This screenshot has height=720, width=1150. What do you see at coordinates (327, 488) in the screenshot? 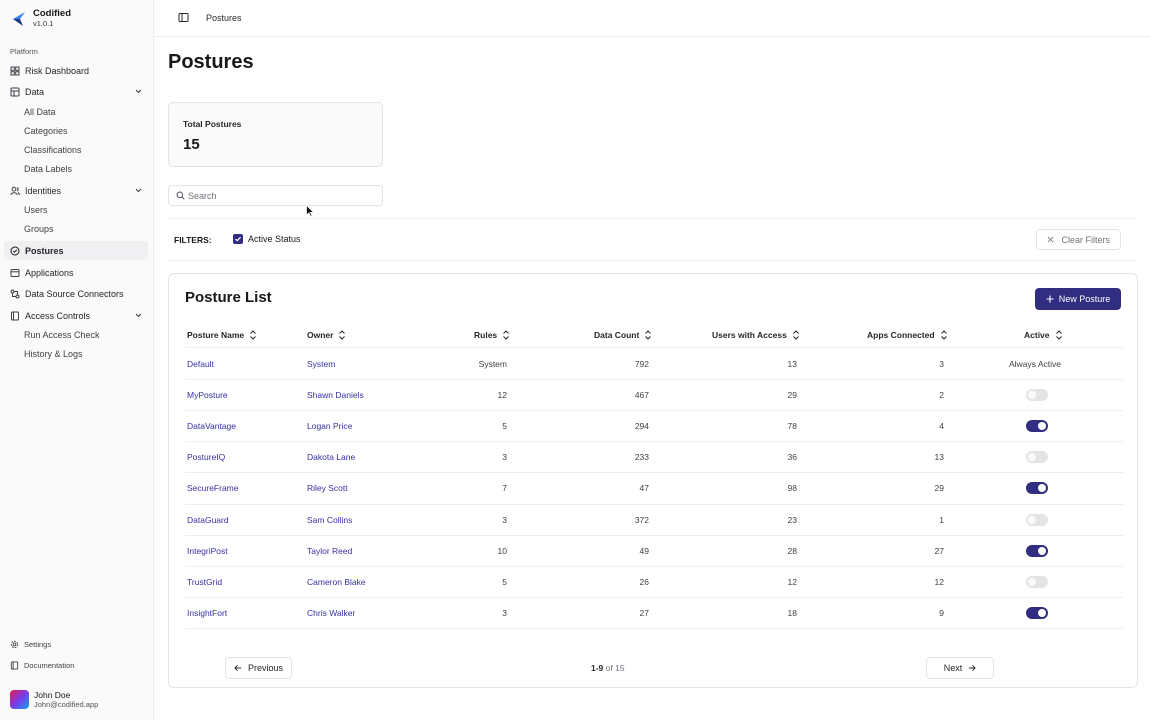
I see `owner-link: Riley Scott` at bounding box center [327, 488].